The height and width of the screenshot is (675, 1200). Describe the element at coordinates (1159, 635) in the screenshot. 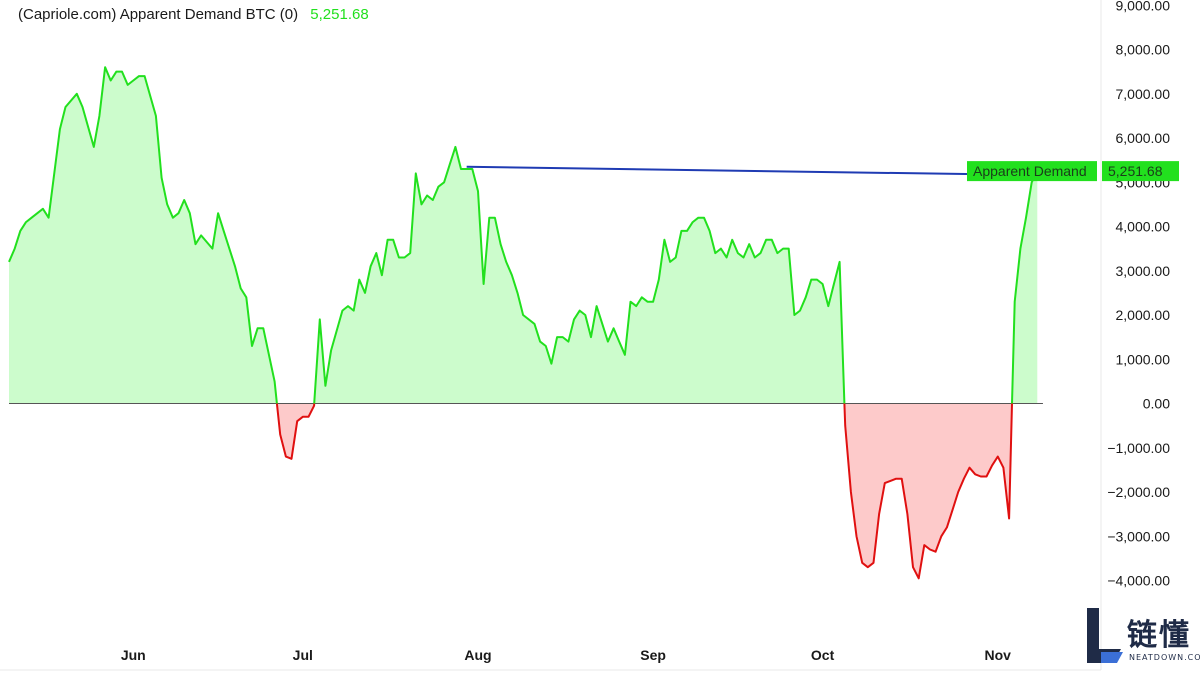

I see `logo-chinese-text: 链懂` at that location.